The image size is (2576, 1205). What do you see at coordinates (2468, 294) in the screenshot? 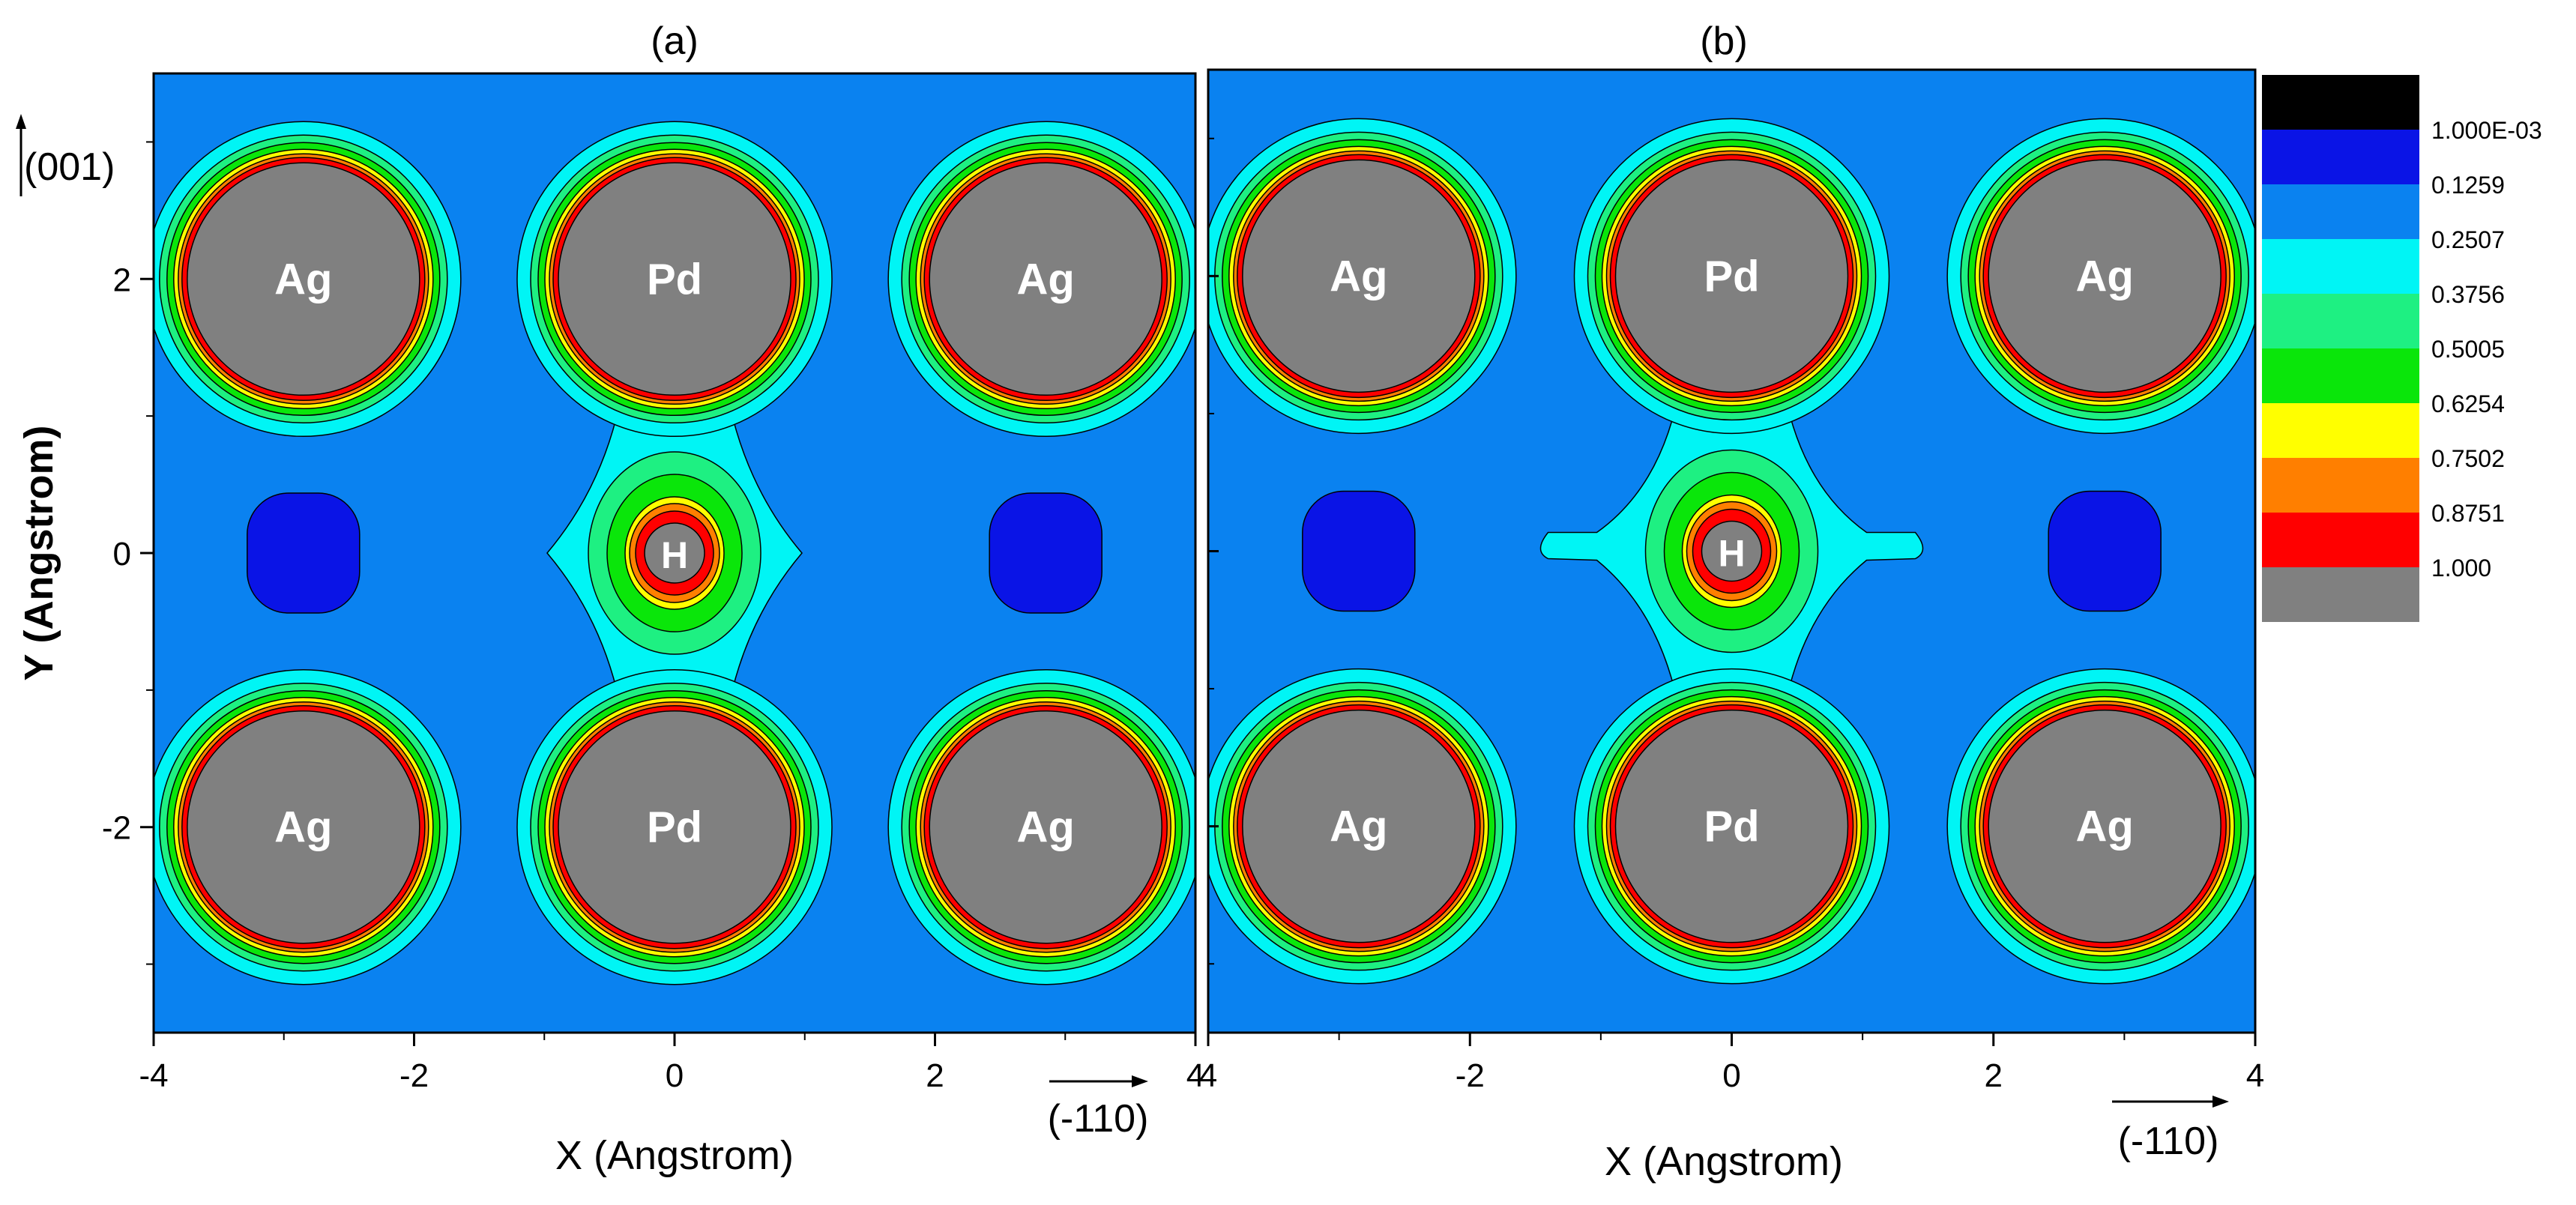
I see `colorbar-level-label: 0.3756` at bounding box center [2468, 294].